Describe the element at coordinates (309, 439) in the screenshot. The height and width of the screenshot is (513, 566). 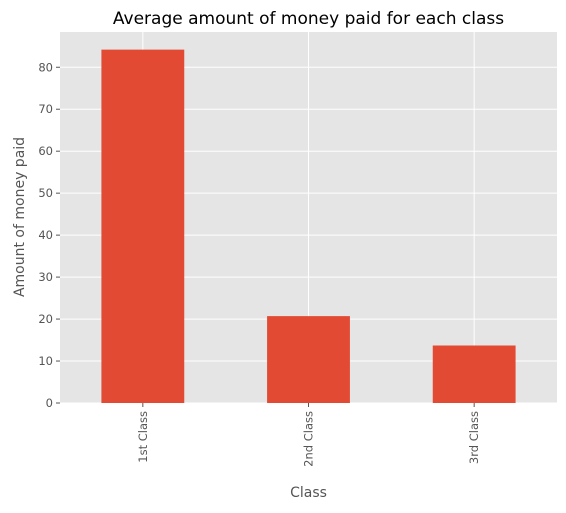
I see `x-tick-label: 2nd Class` at that location.